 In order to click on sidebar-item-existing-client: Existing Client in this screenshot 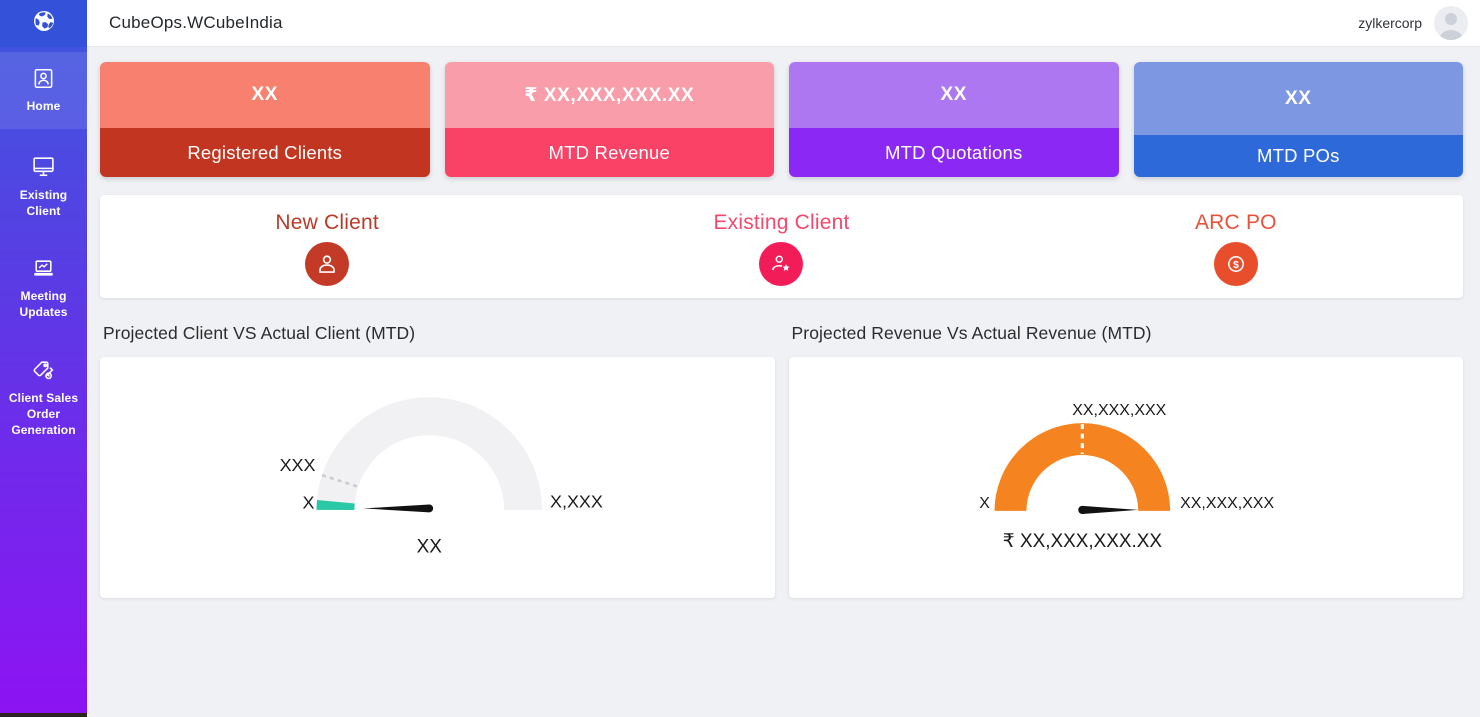, I will do `click(43, 187)`.